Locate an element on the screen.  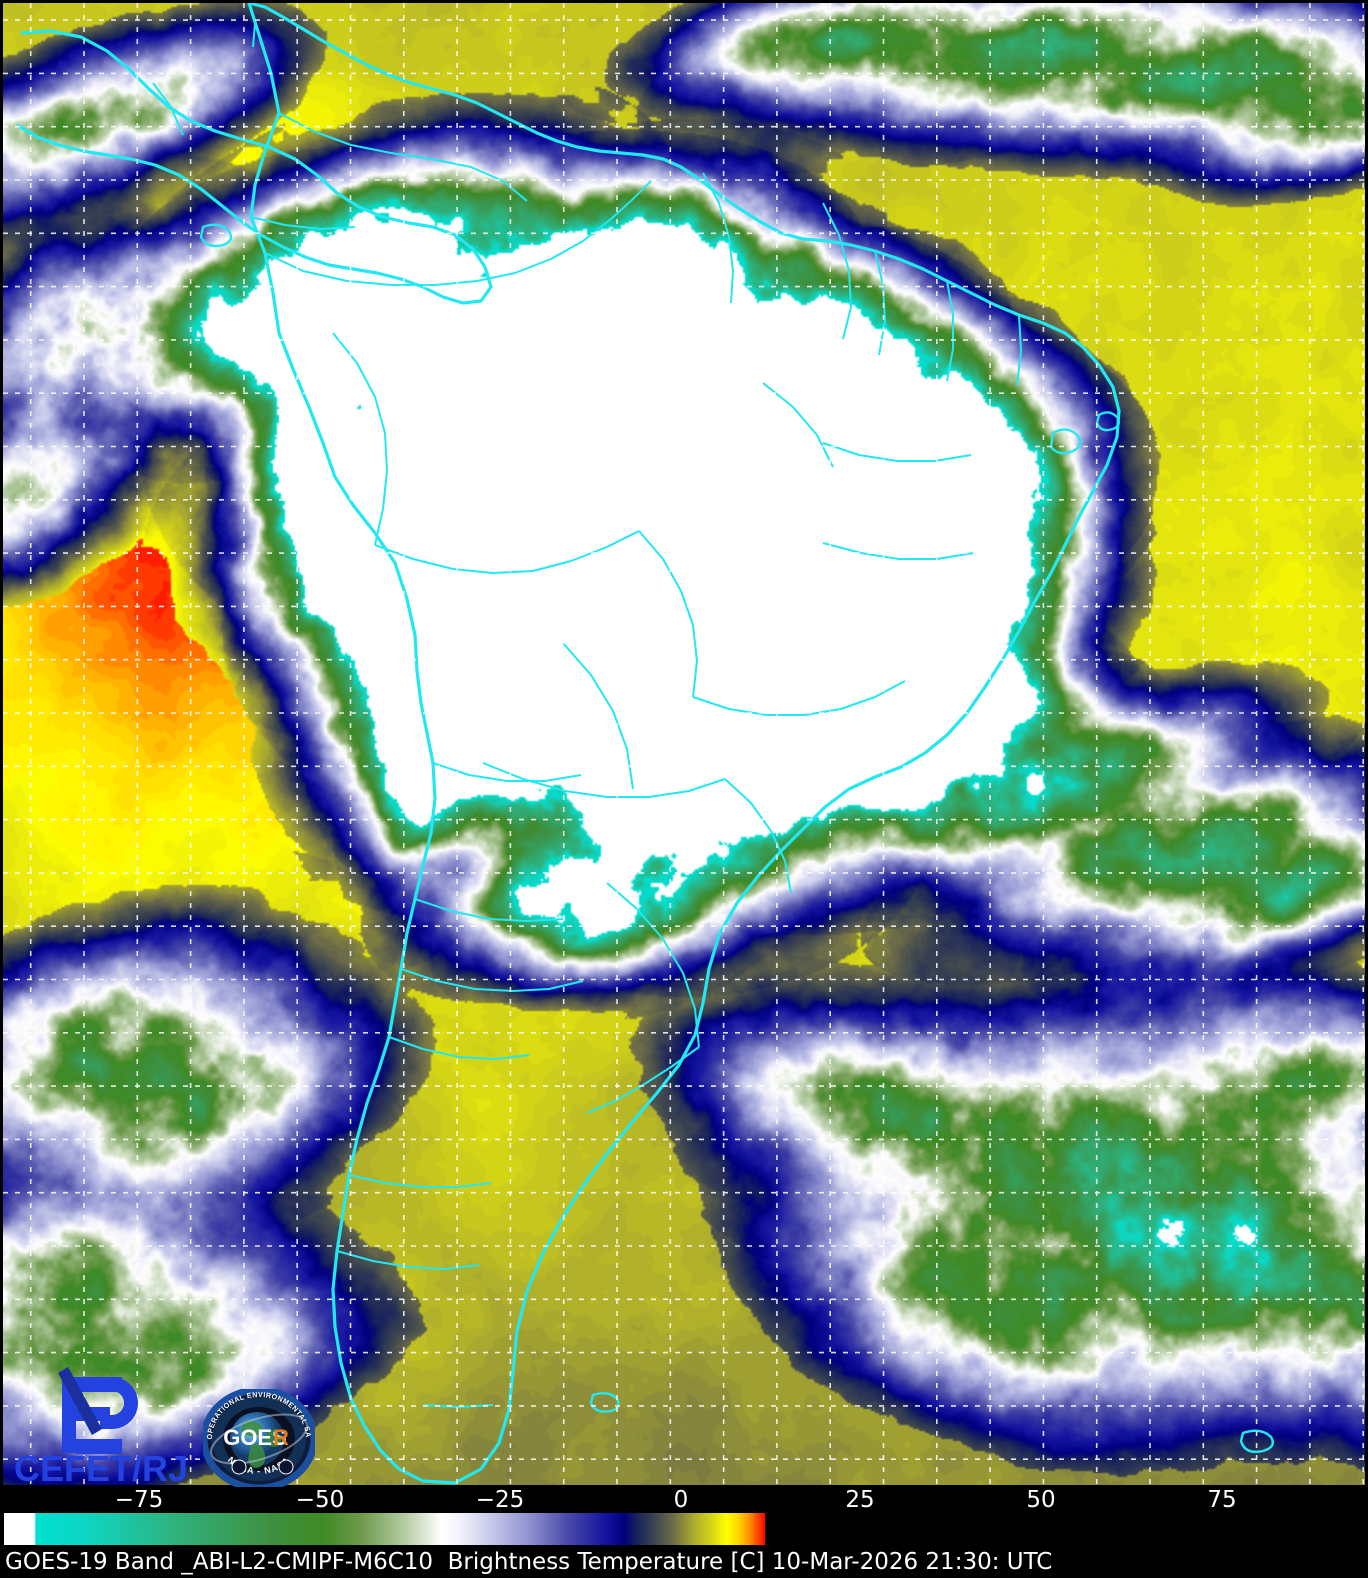
colorbar-tick-25: 25 is located at coordinates (860, 1500).